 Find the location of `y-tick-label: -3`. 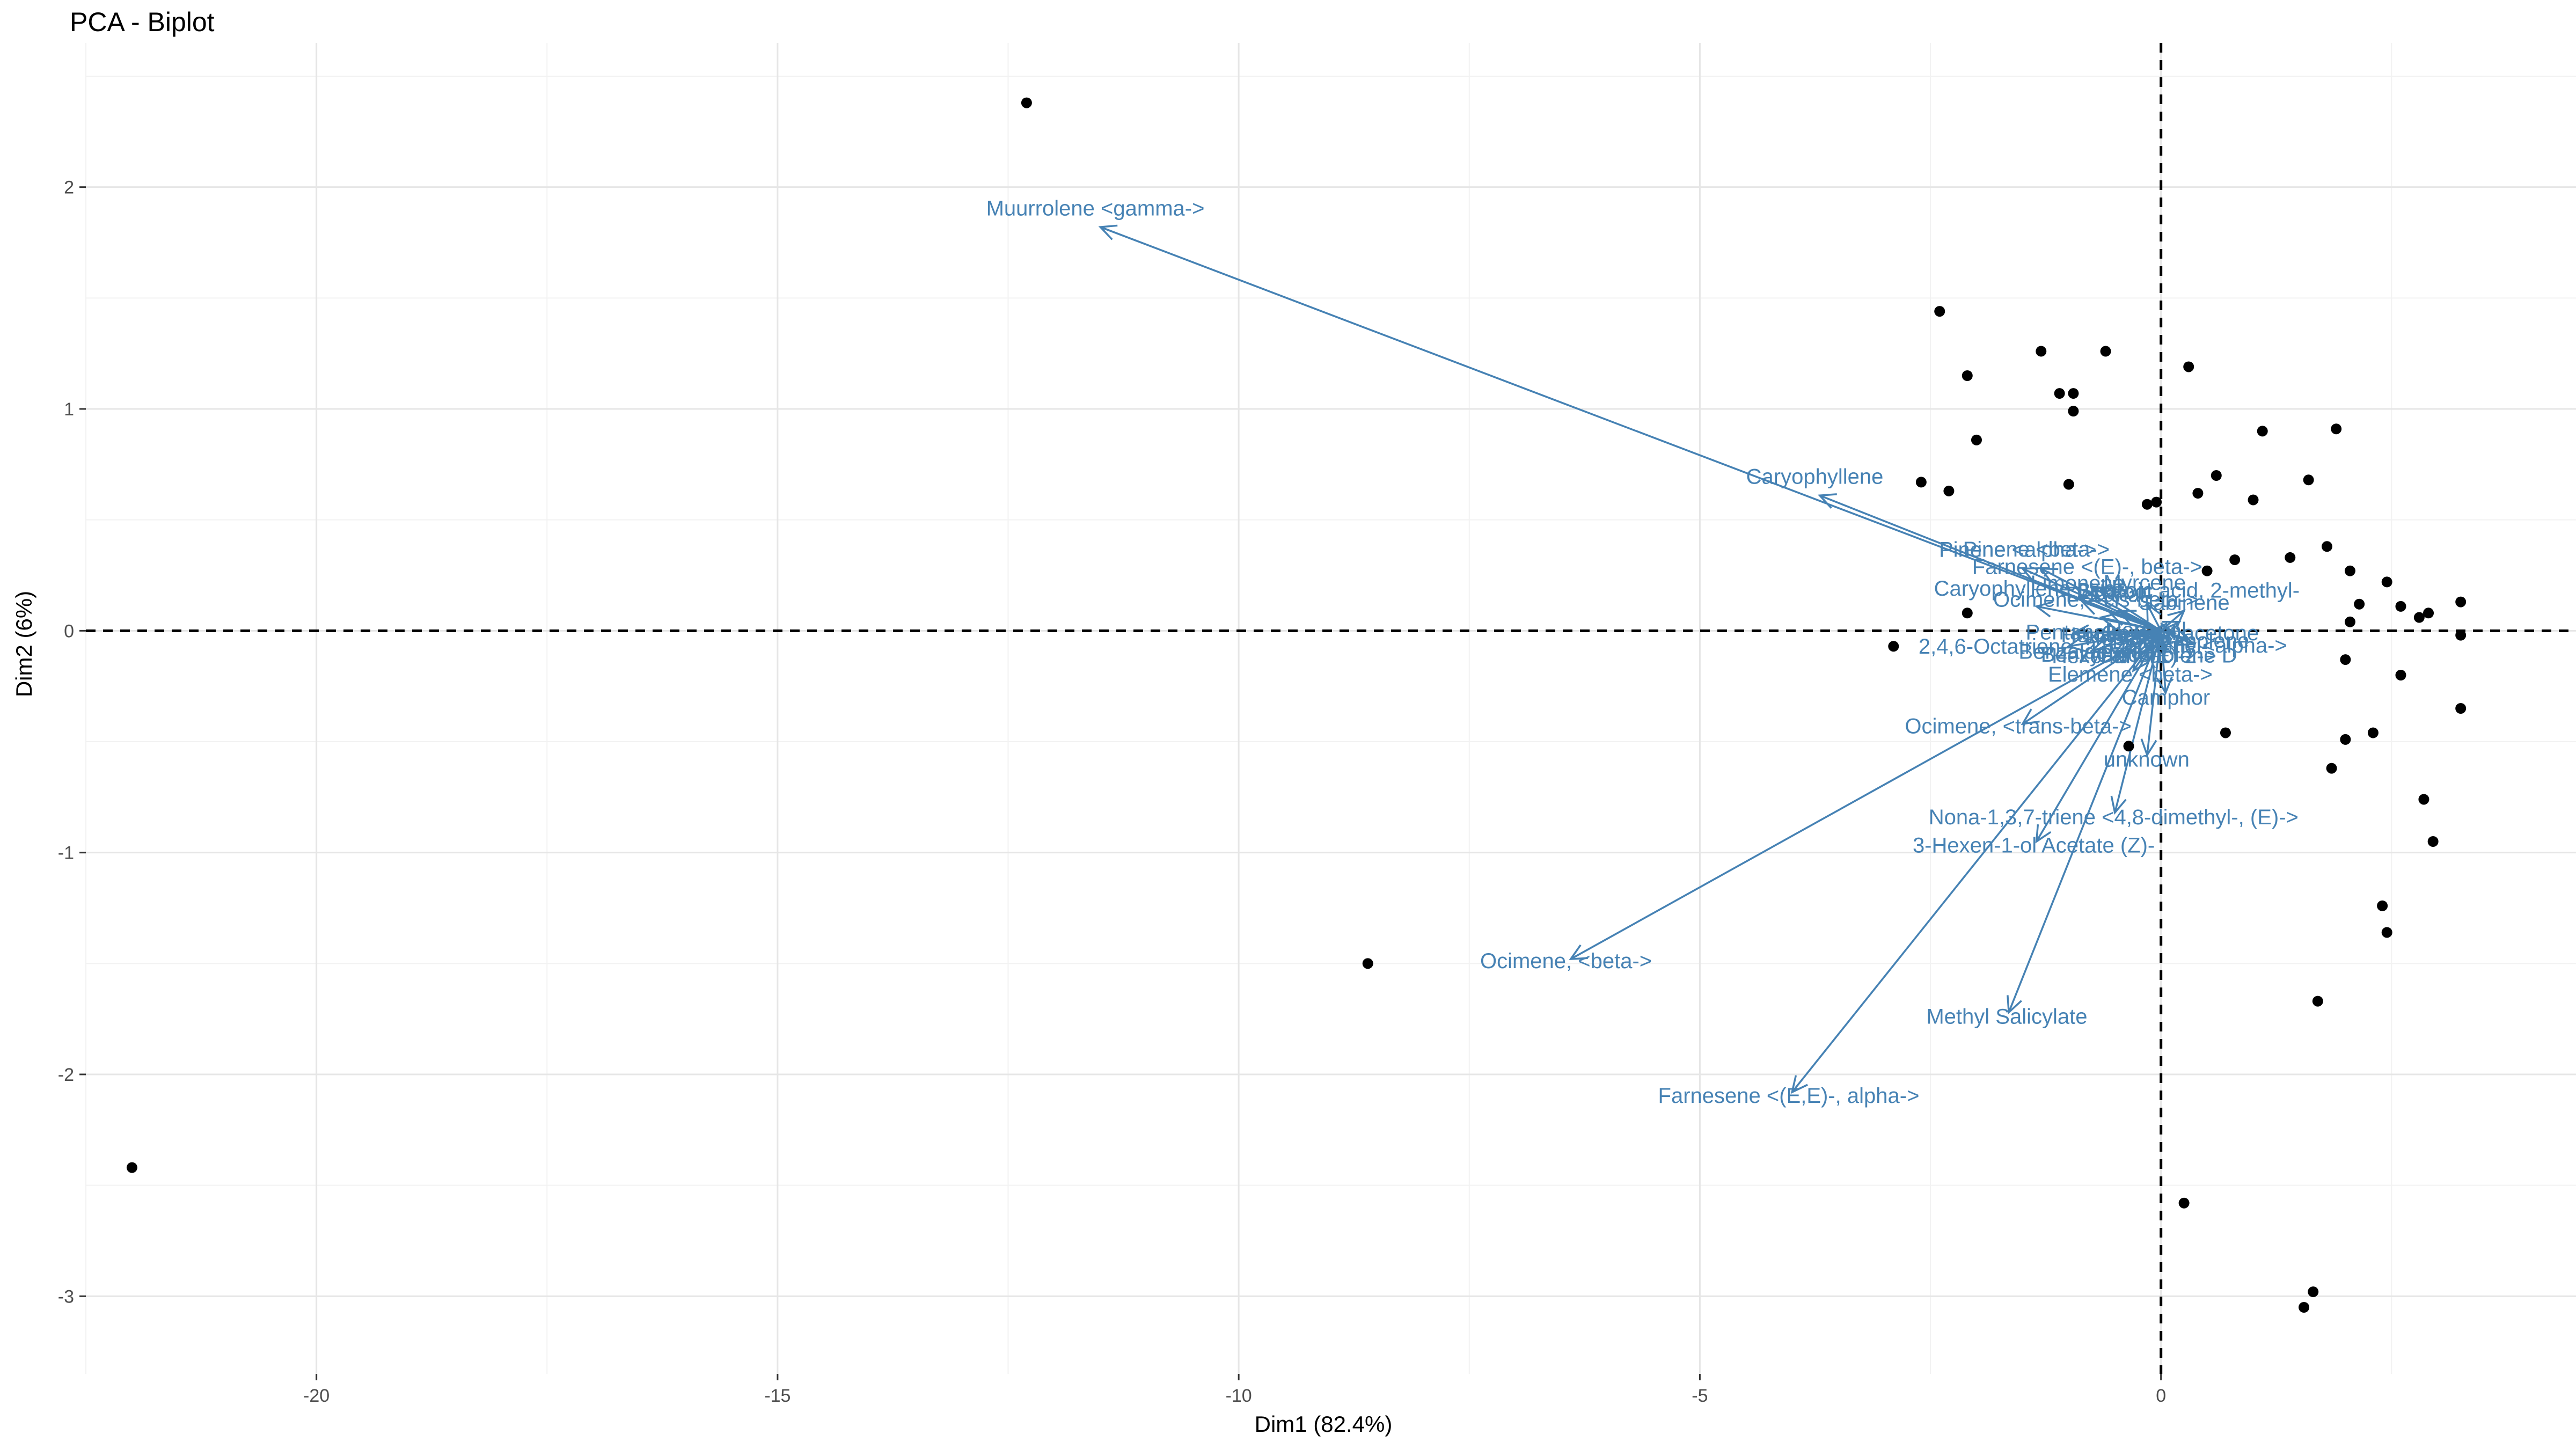

y-tick-label: -3 is located at coordinates (66, 1296).